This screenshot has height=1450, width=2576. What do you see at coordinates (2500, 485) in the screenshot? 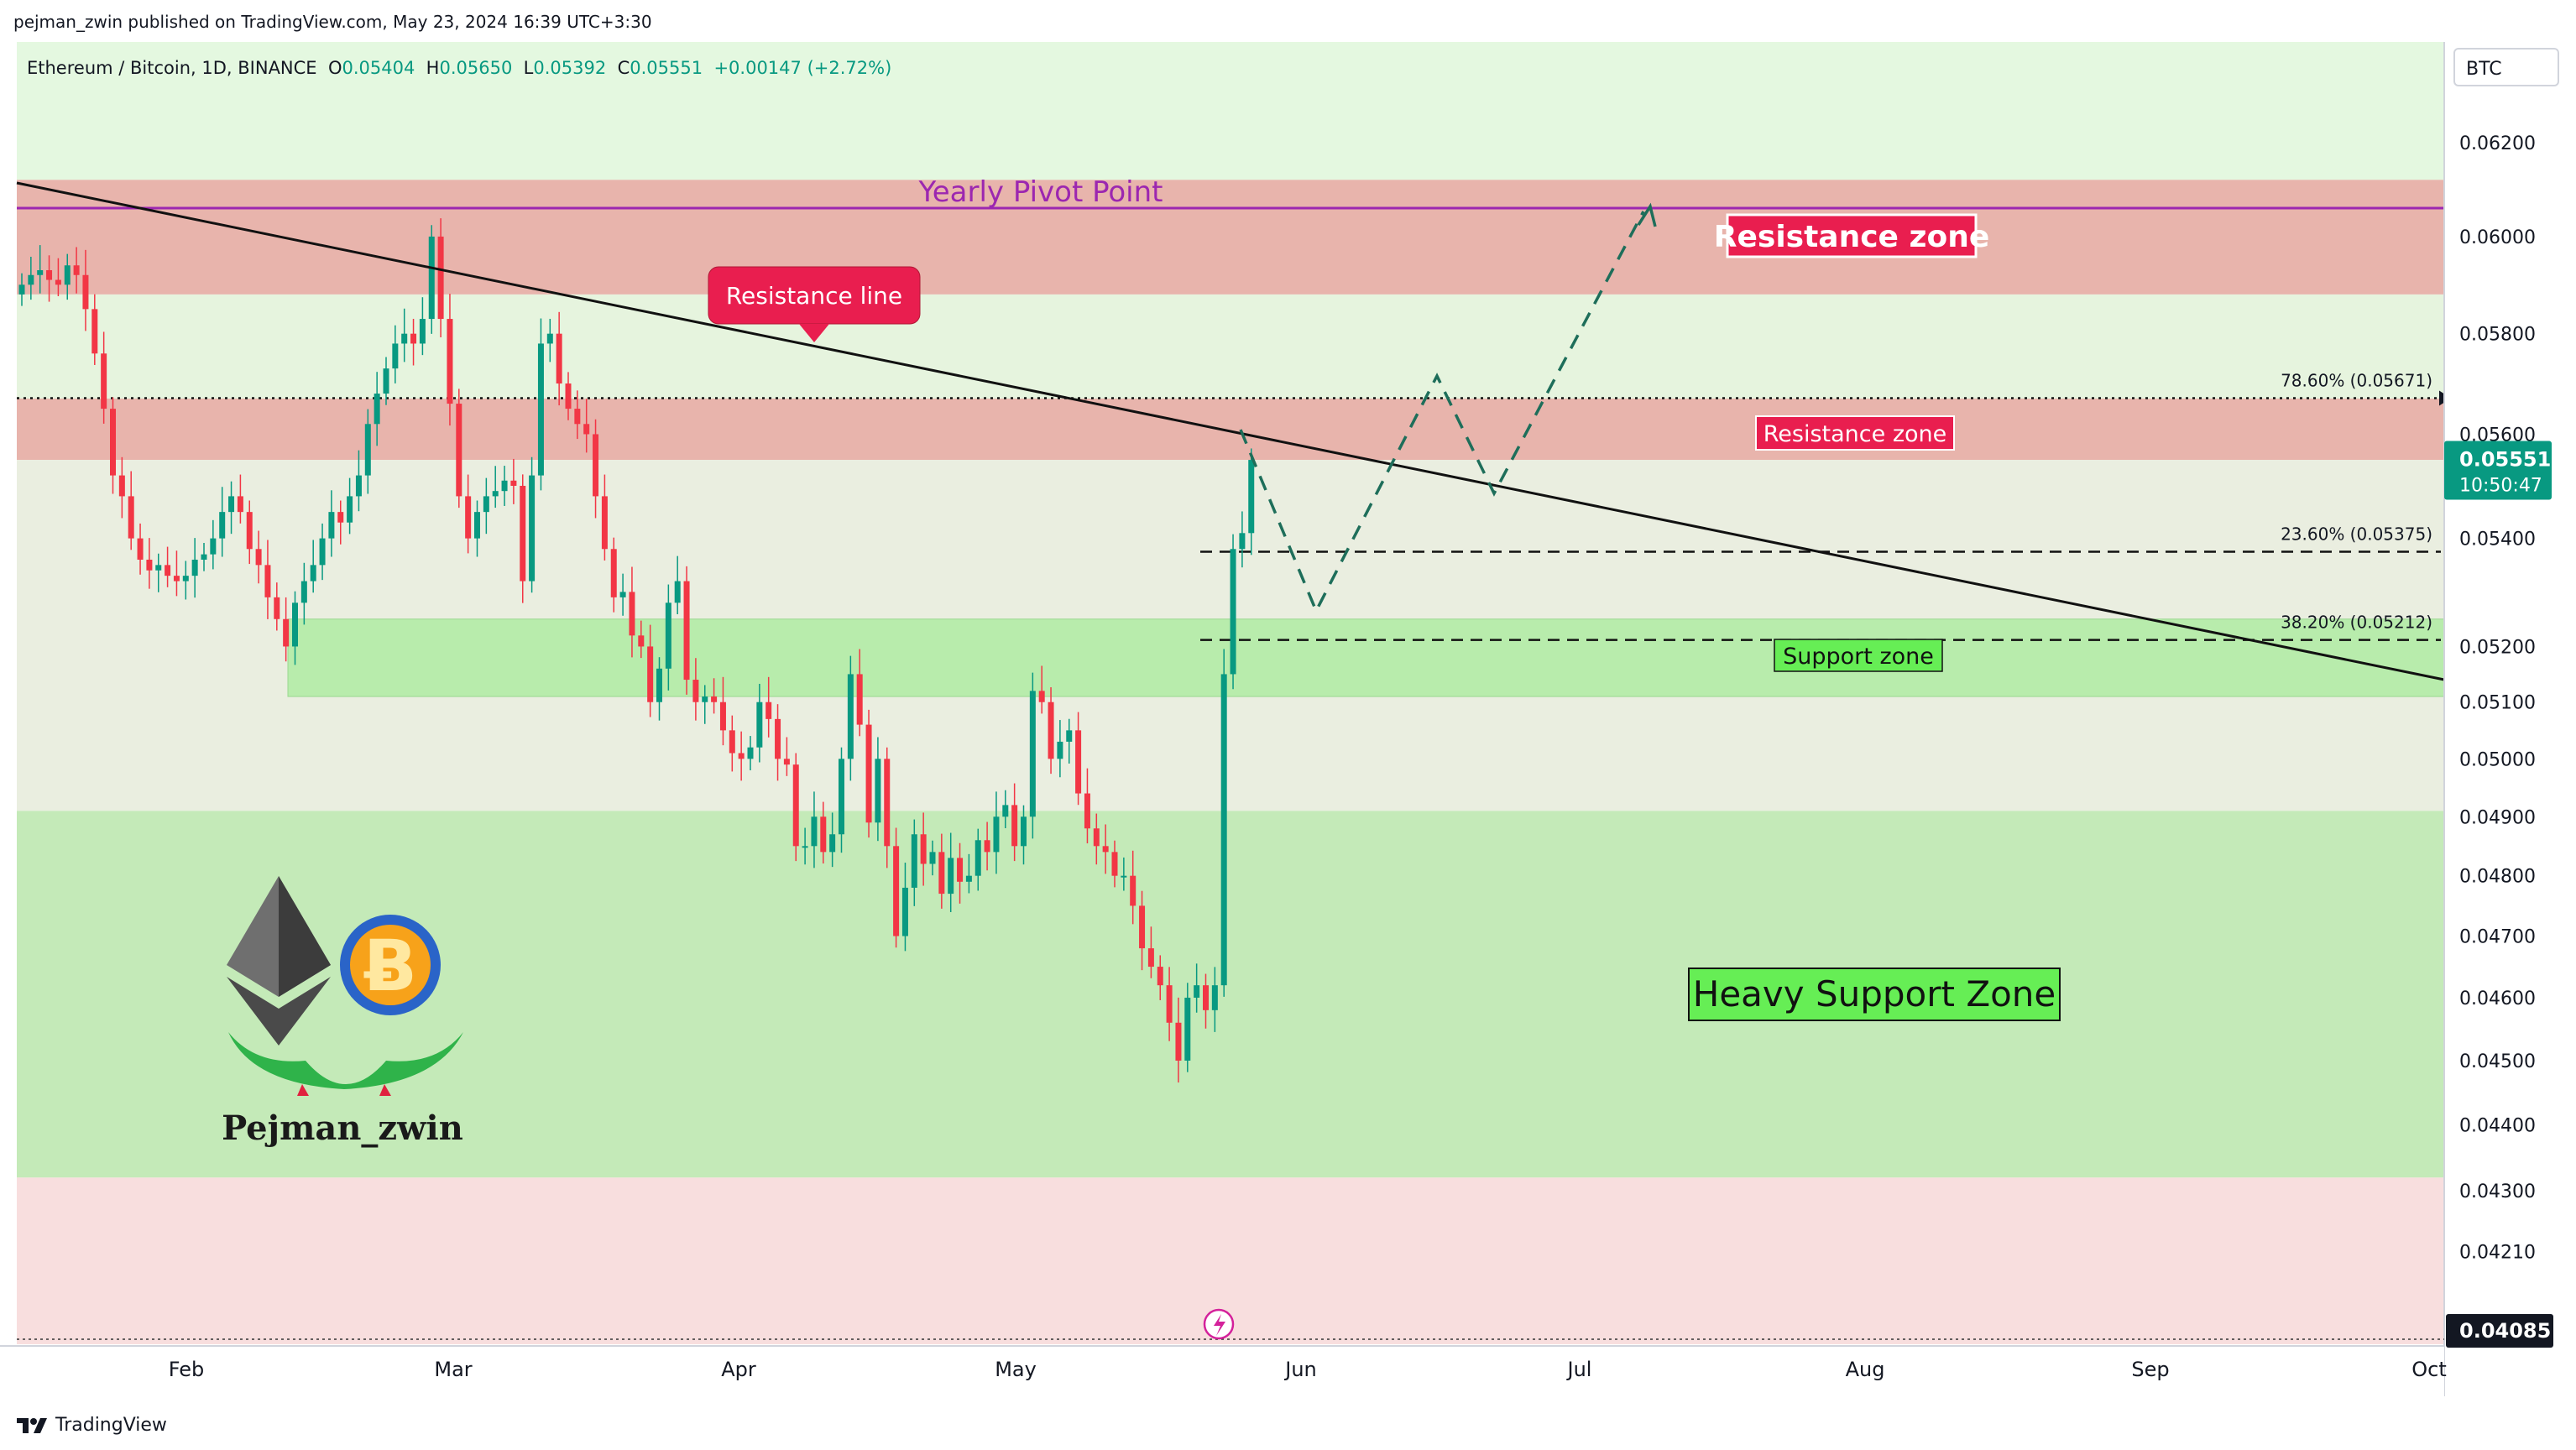
I see `bar-countdown: 10:50:47` at bounding box center [2500, 485].